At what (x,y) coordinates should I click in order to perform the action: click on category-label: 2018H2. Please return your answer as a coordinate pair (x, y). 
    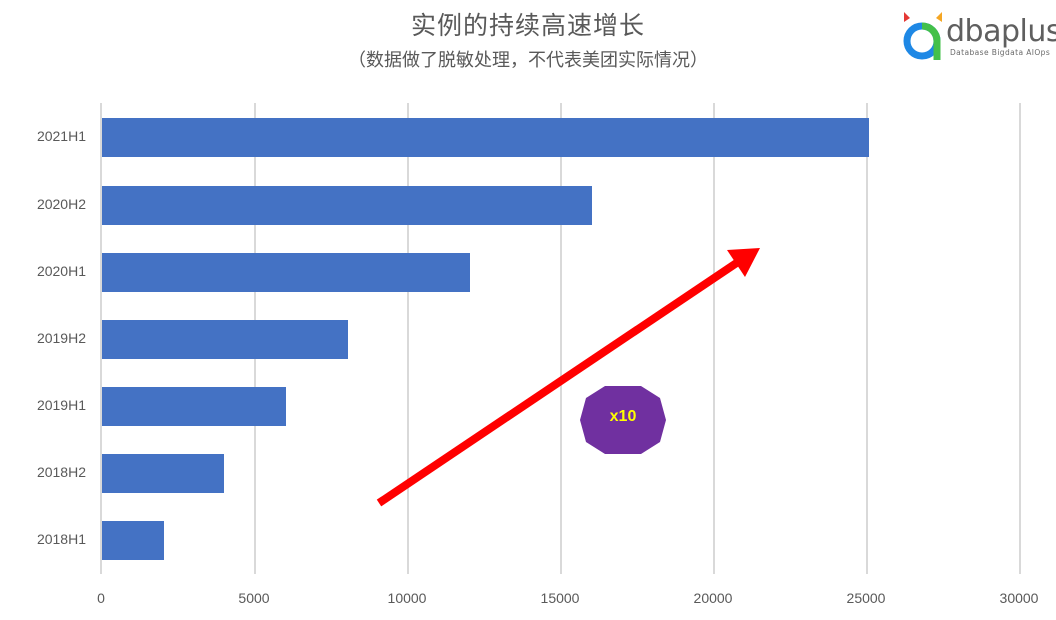
    Looking at the image, I should click on (61, 472).